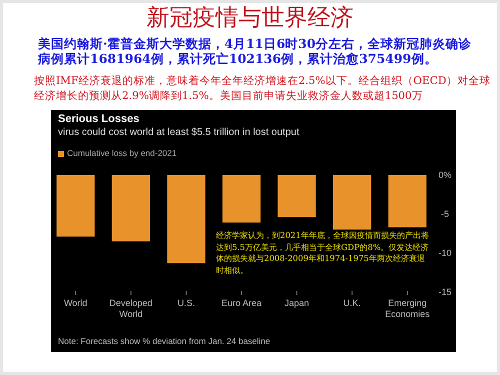 This screenshot has width=500, height=375. I want to click on legend-label: Cumulative loss by end-2021, so click(122, 153).